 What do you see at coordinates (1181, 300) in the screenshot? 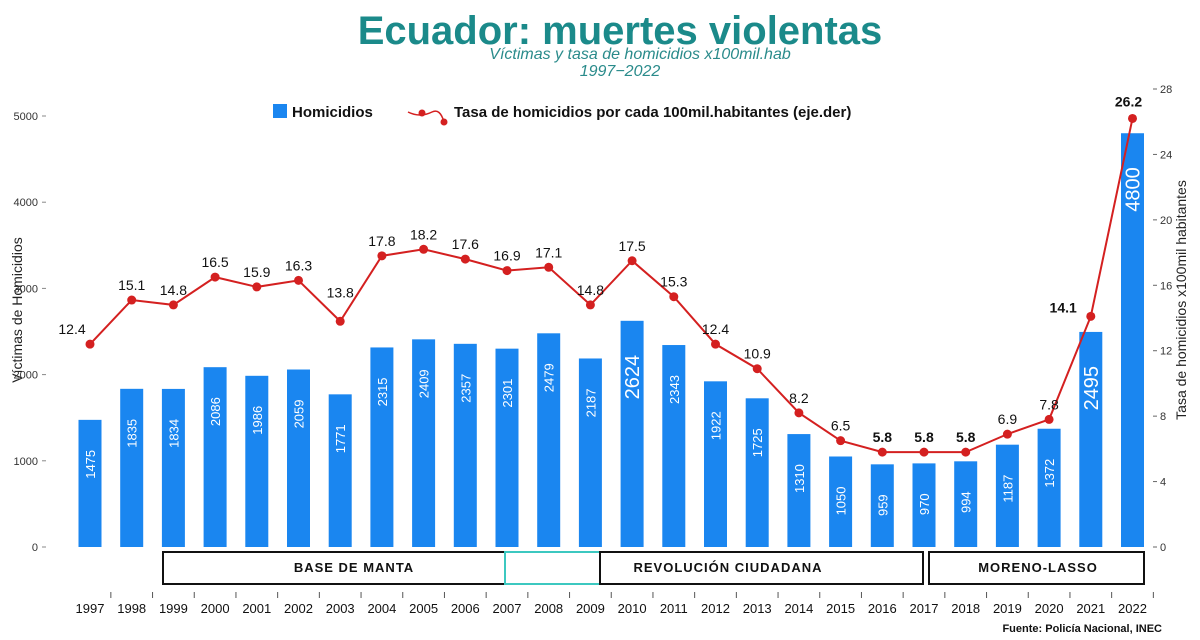
I see `y2-axis-label: Tasa de homicidios x100mil habitantes` at bounding box center [1181, 300].